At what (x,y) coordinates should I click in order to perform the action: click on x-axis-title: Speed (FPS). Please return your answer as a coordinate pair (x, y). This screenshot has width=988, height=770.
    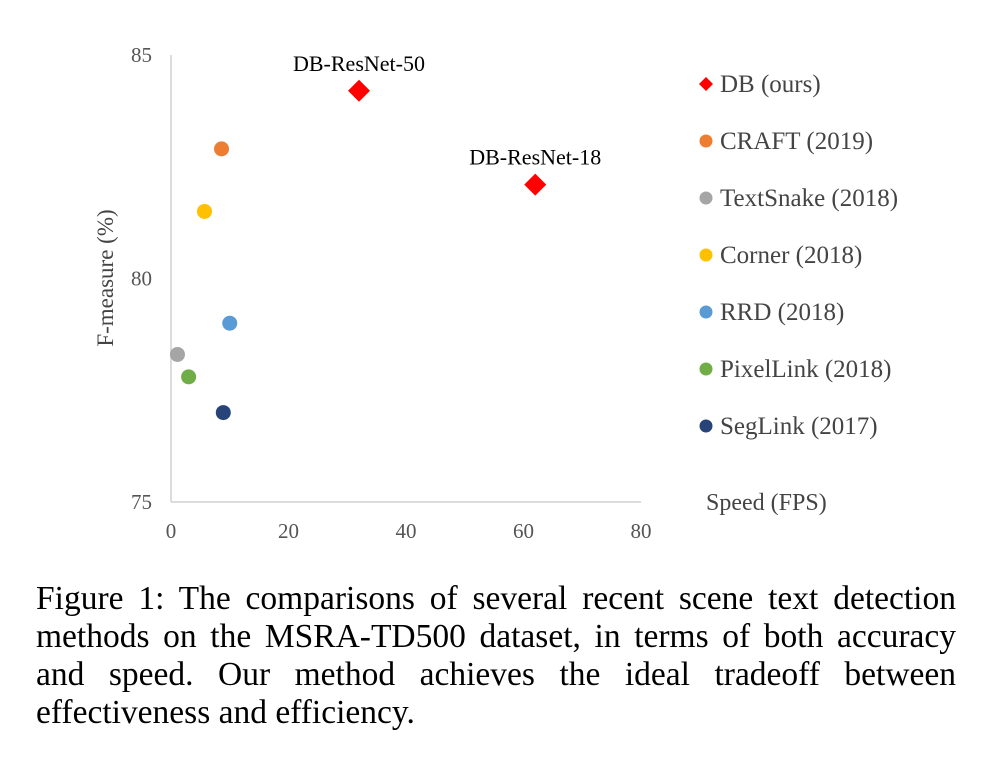
    Looking at the image, I should click on (766, 503).